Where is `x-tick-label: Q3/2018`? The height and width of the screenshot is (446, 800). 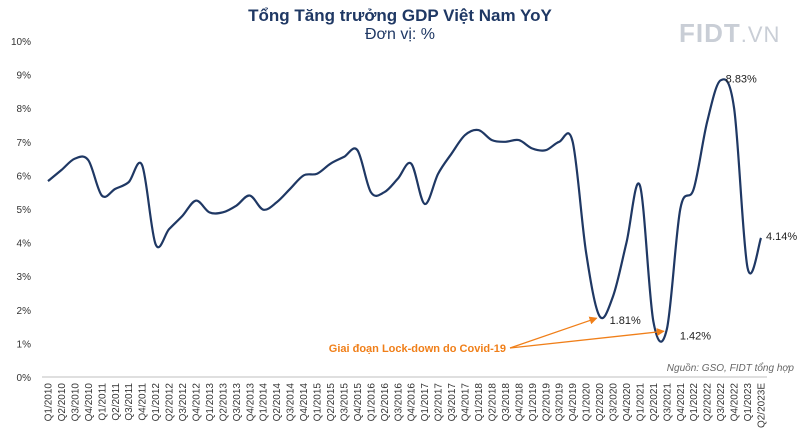 x-tick-label: Q3/2018 is located at coordinates (506, 402).